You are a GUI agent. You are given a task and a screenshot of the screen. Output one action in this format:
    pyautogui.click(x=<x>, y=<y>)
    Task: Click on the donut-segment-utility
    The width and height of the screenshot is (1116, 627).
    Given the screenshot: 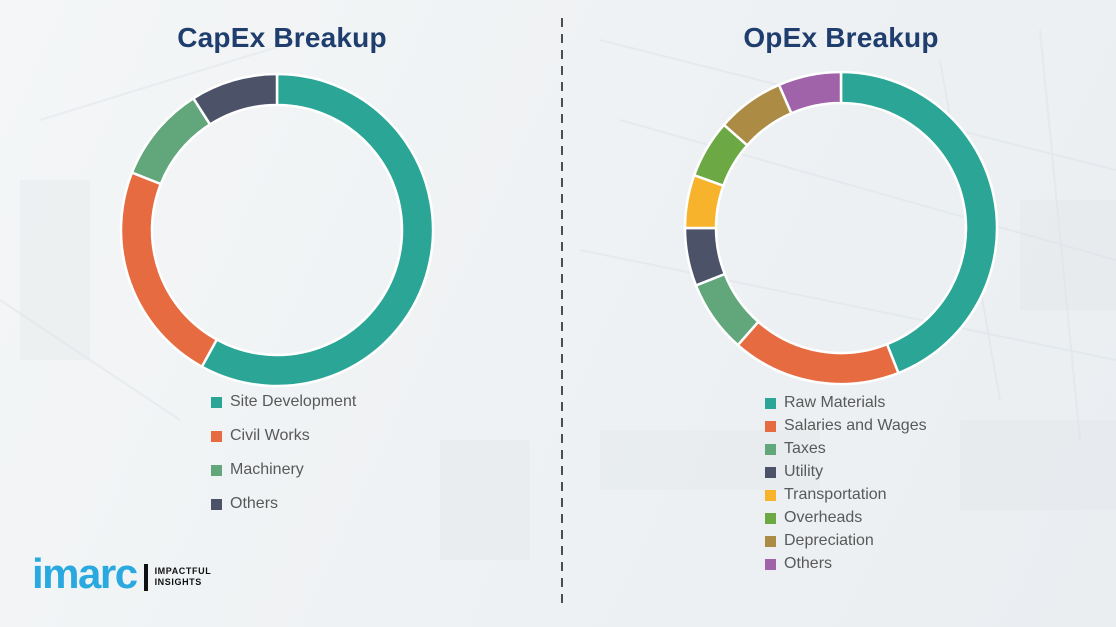 What is the action you would take?
    pyautogui.click(x=705, y=256)
    